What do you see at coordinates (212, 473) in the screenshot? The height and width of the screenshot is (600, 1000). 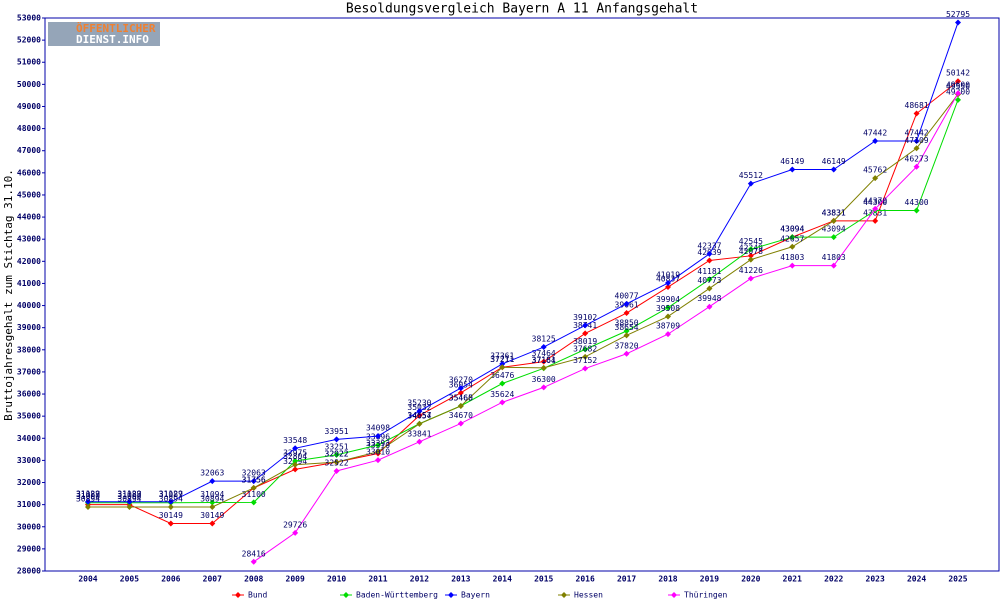 I see `data-label: 32063` at bounding box center [212, 473].